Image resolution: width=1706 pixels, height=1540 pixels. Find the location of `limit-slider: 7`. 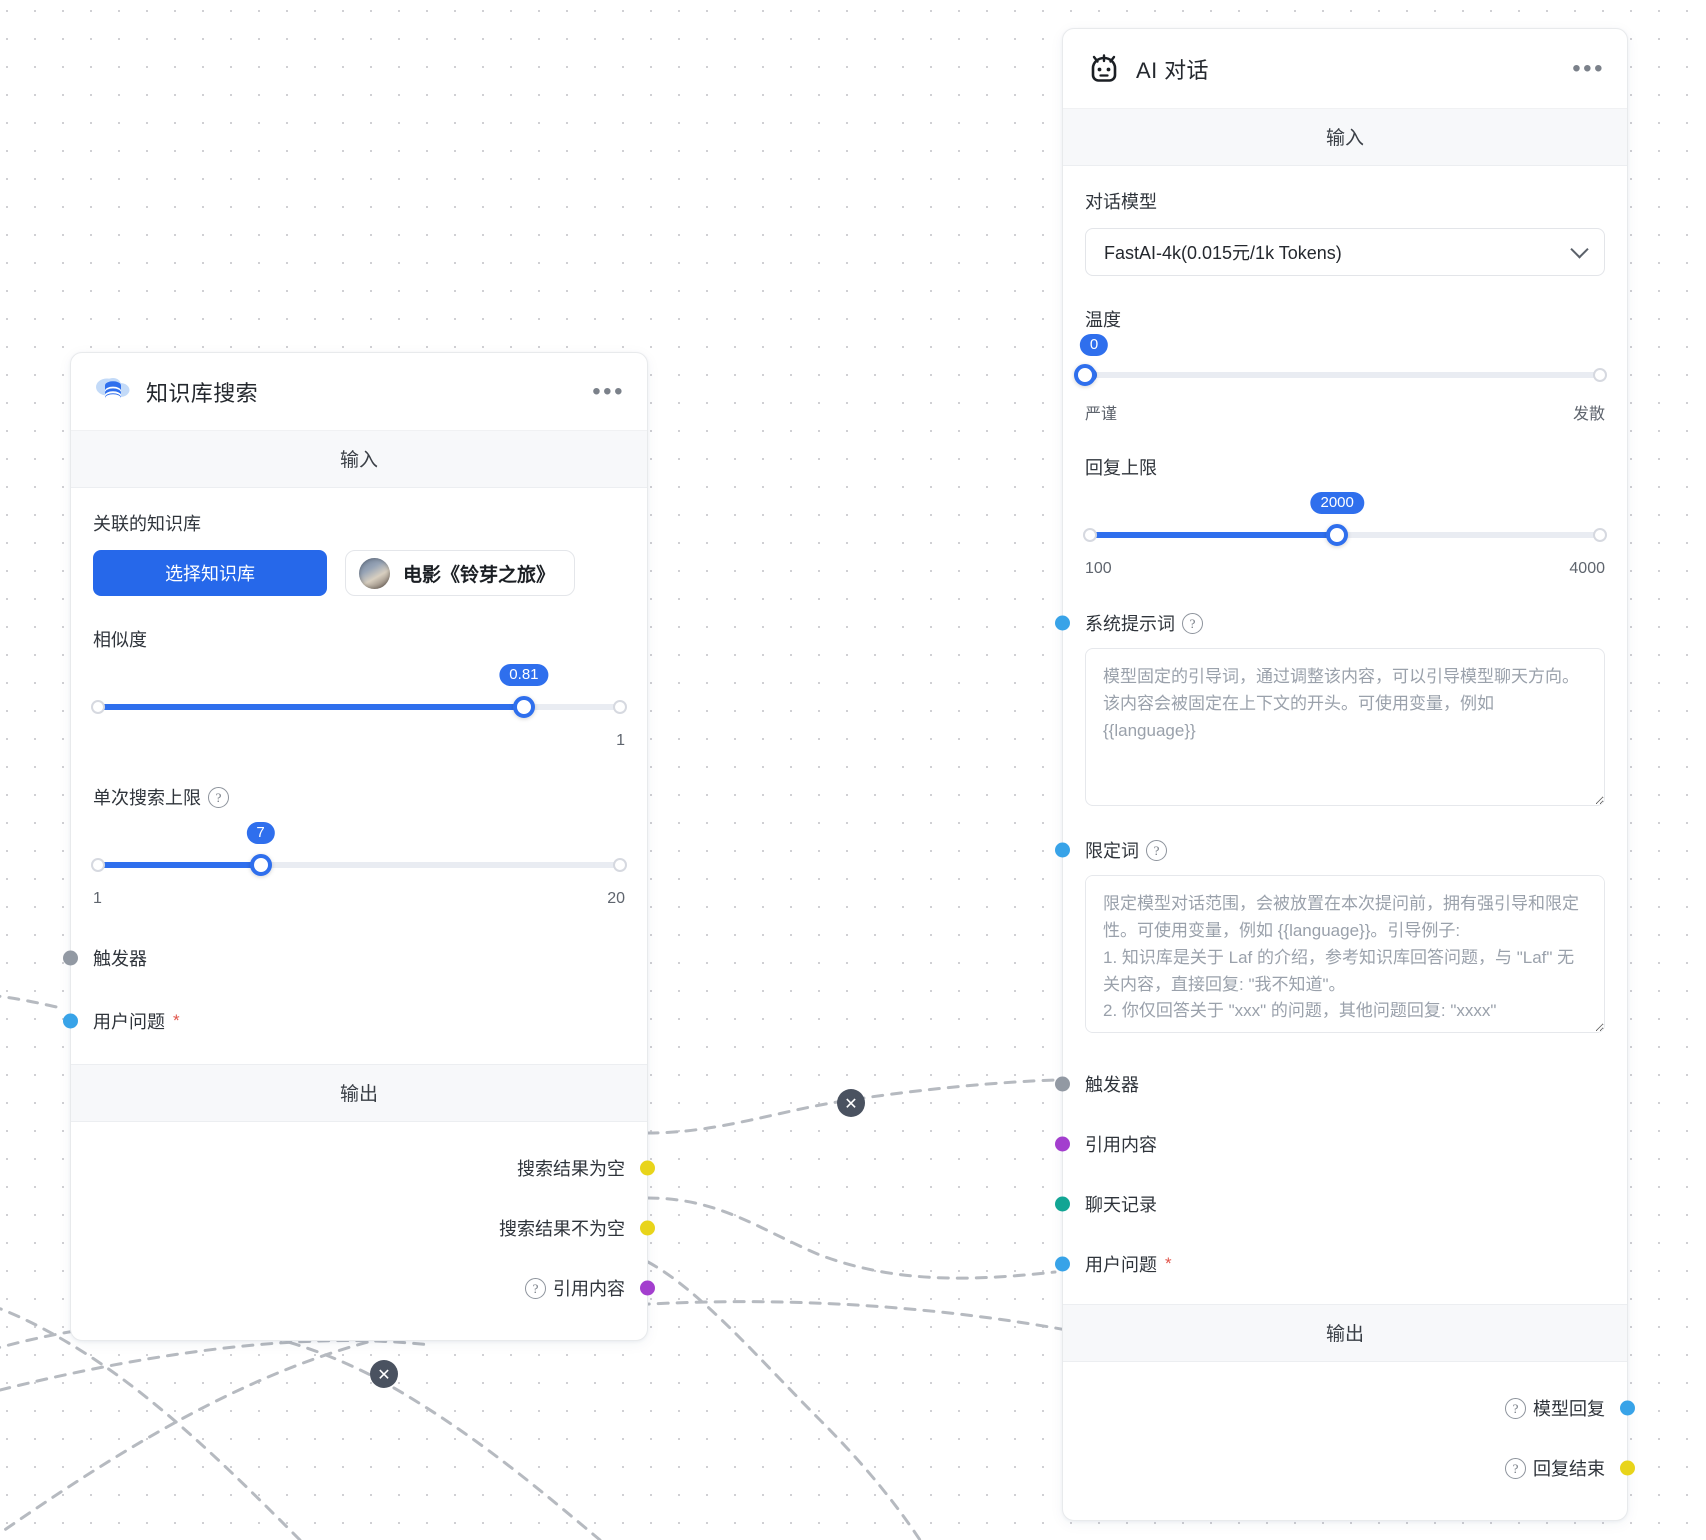

limit-slider: 7 is located at coordinates (359, 853).